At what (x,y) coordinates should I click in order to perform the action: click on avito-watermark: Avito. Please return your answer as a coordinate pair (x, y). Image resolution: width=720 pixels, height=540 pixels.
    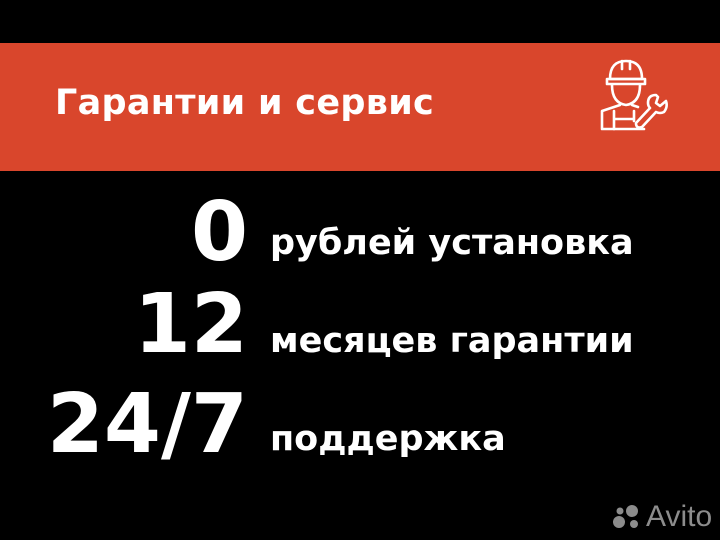
    Looking at the image, I should click on (662, 517).